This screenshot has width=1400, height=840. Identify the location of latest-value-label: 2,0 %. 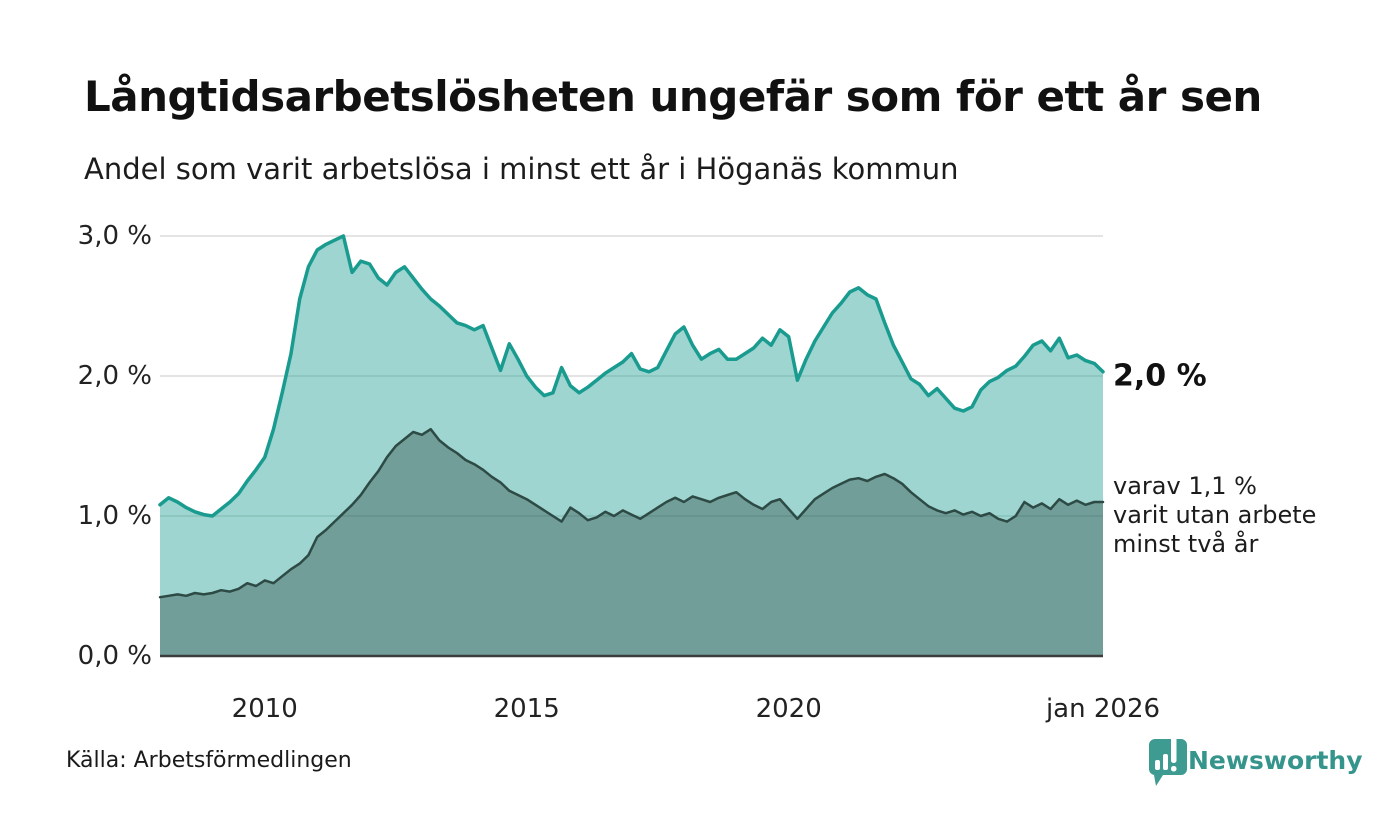
(1160, 376).